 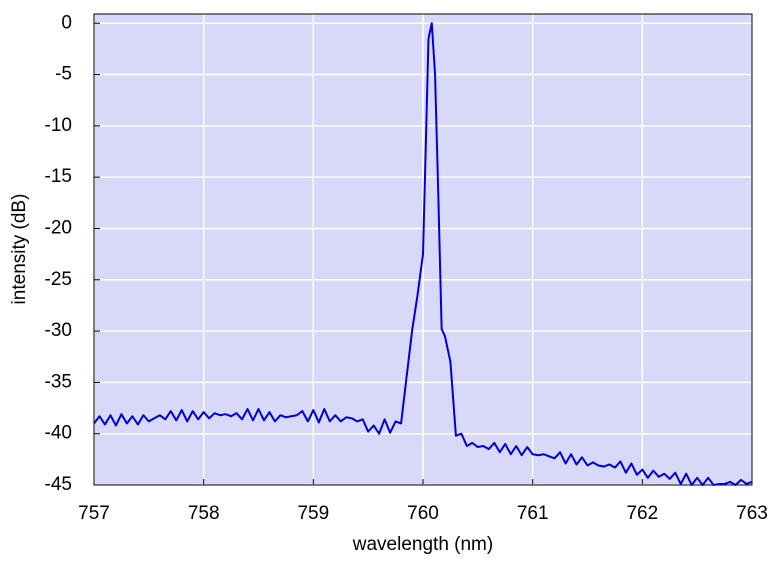 What do you see at coordinates (63, 74) in the screenshot?
I see `y-tick-label: -5` at bounding box center [63, 74].